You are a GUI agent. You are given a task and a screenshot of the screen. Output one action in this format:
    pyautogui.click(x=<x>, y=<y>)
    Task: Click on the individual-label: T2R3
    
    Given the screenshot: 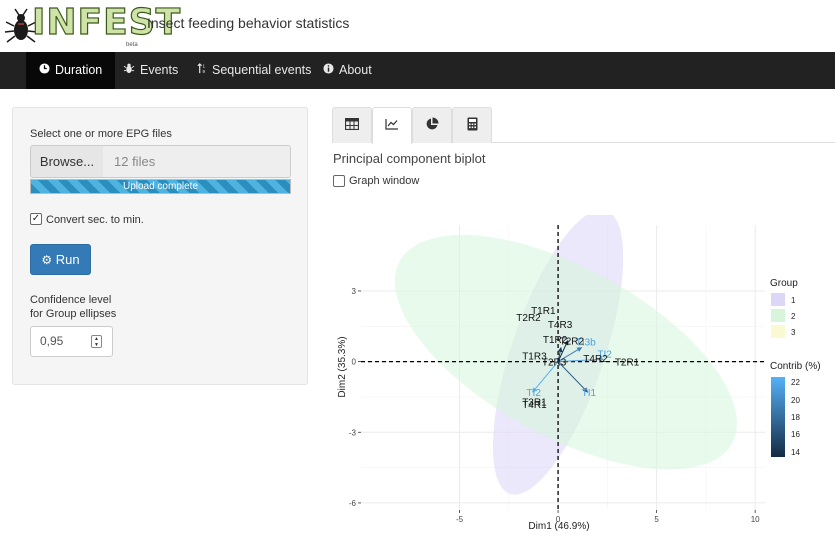 What is the action you would take?
    pyautogui.click(x=554, y=363)
    